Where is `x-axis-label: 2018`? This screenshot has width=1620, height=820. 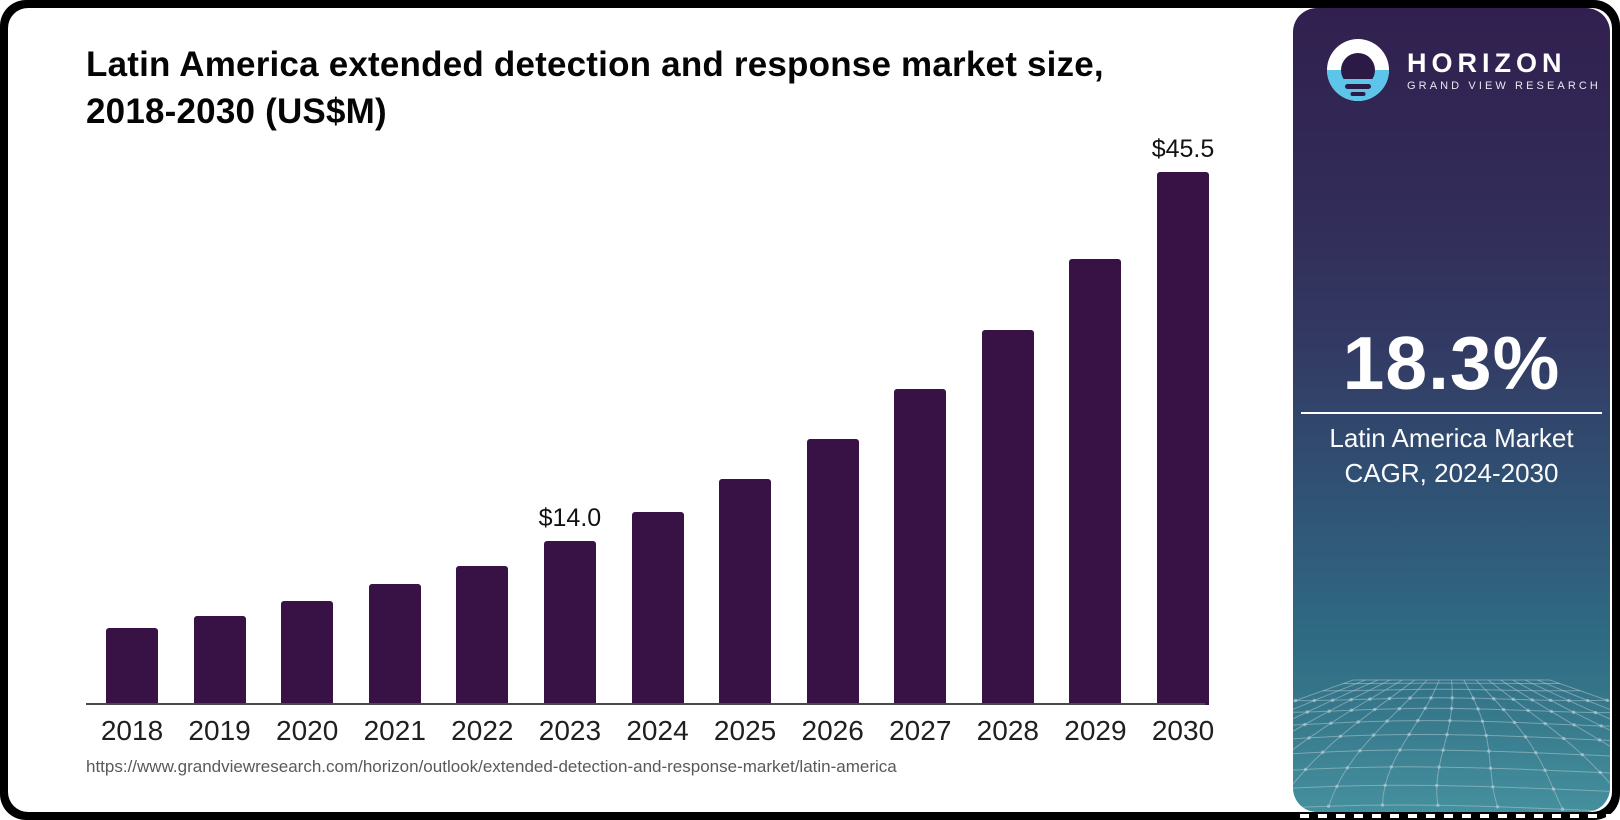 x-axis-label: 2018 is located at coordinates (132, 730).